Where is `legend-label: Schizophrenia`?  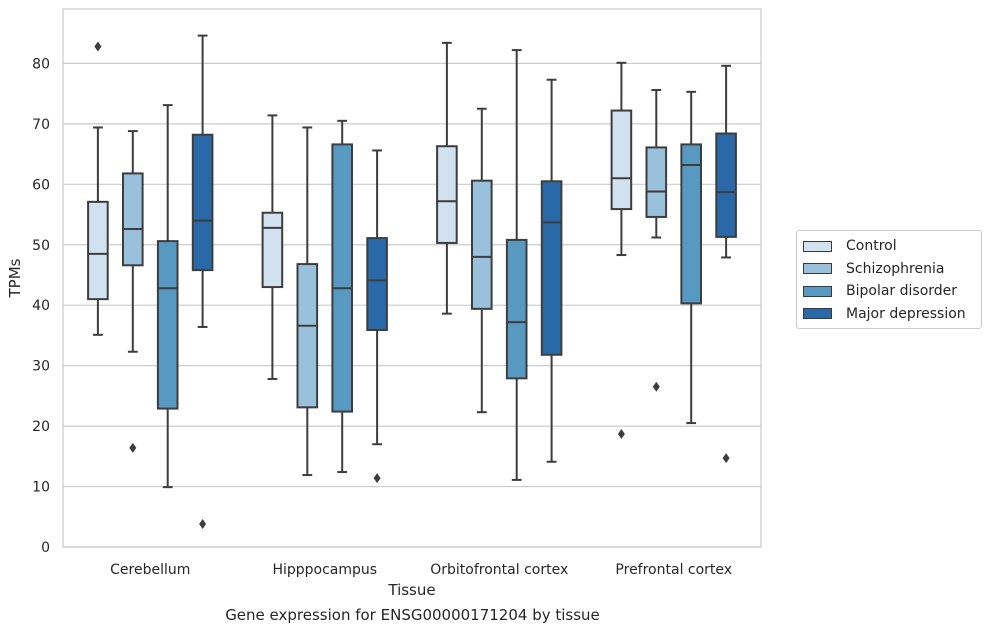 legend-label: Schizophrenia is located at coordinates (895, 268).